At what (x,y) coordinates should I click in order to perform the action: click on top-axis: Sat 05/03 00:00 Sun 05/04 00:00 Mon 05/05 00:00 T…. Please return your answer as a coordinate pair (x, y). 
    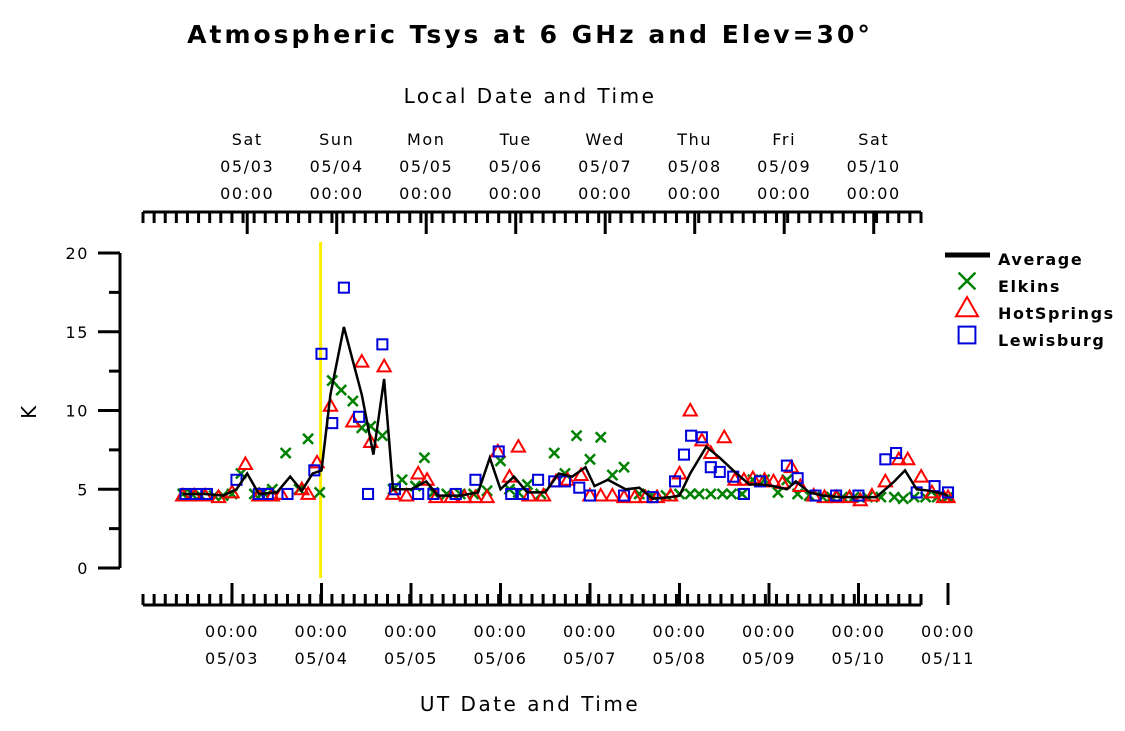
    Looking at the image, I should click on (532, 182).